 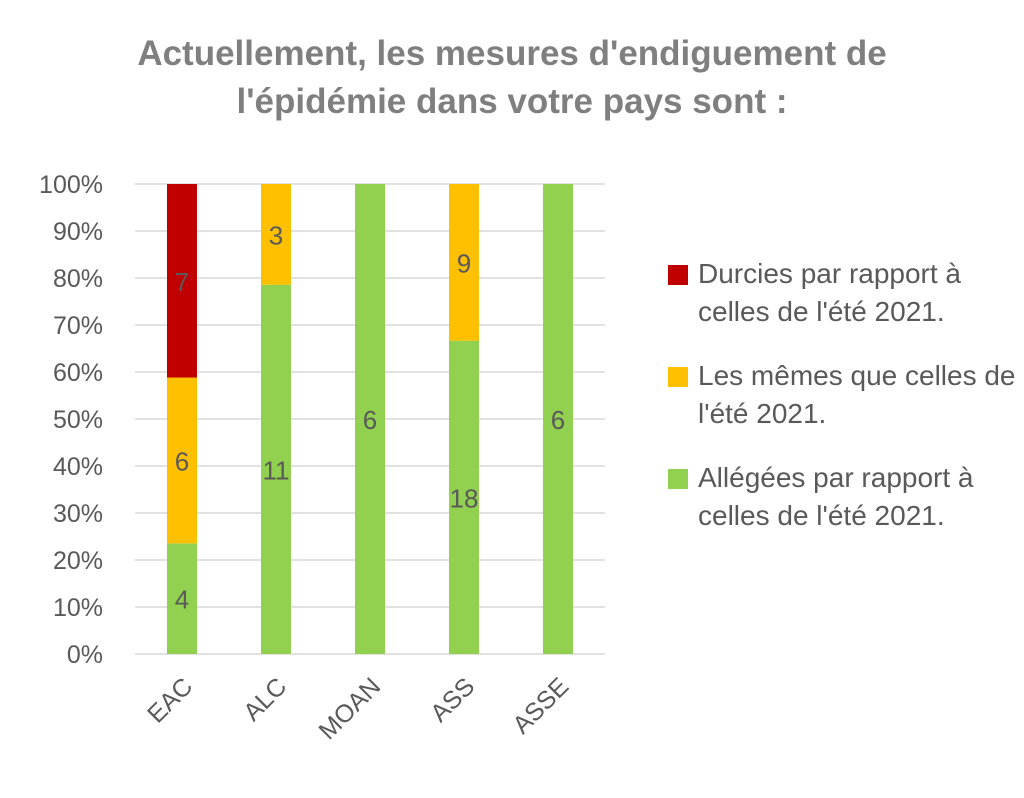 I want to click on y-tick-label: 80%, so click(x=78, y=279).